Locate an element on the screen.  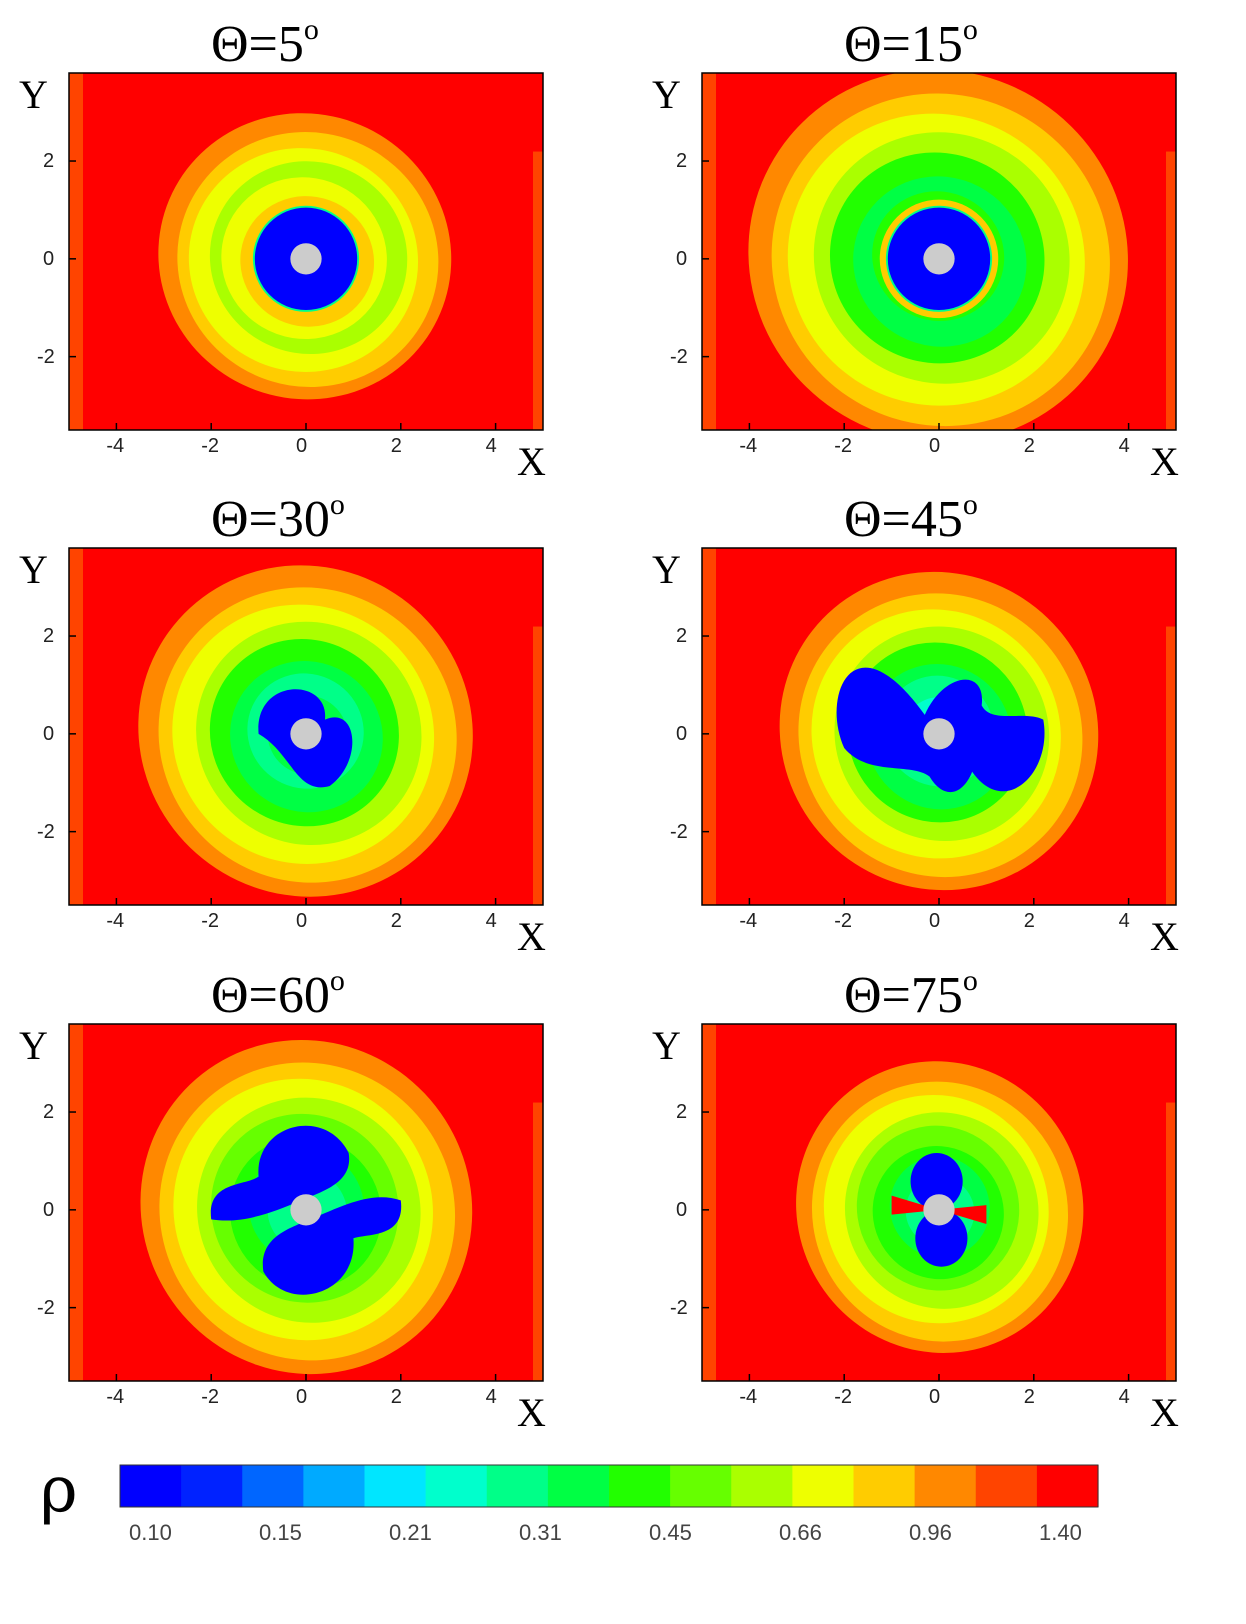
title-angle: 5 is located at coordinates (290, 44).